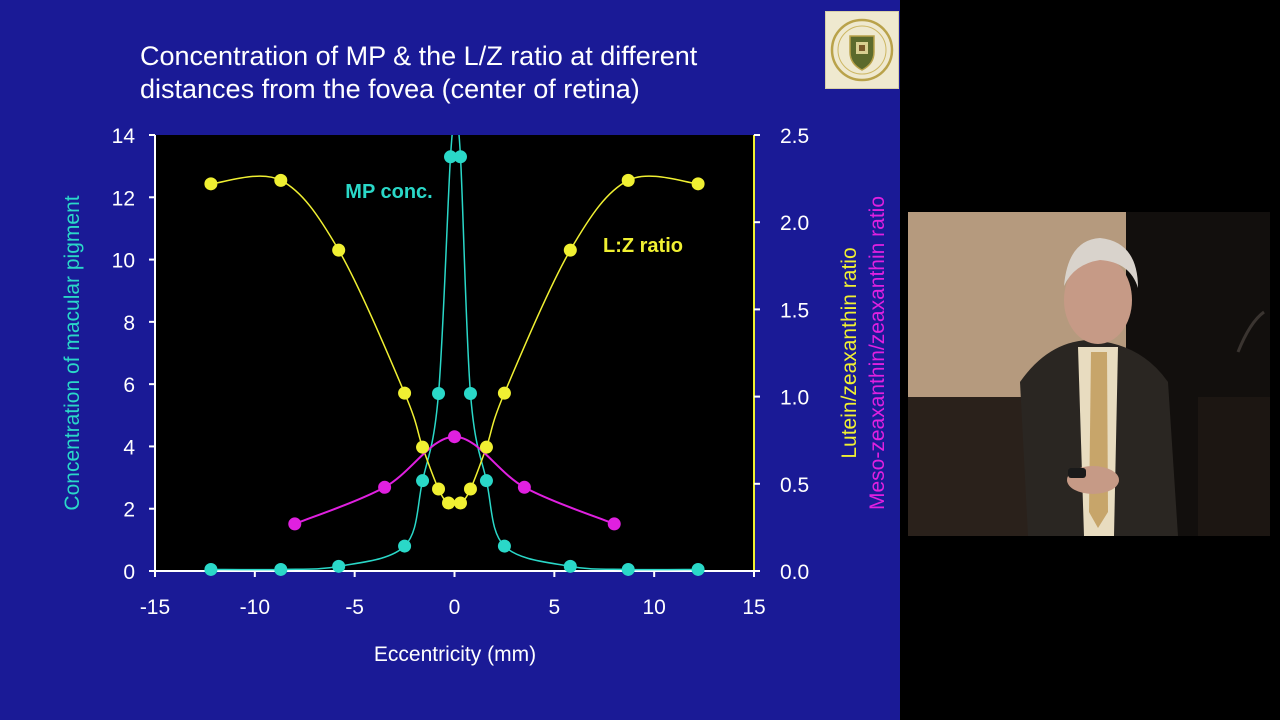 The width and height of the screenshot is (1280, 720). What do you see at coordinates (388, 192) in the screenshot?
I see `annotation-mp-concentration: MP conc.` at bounding box center [388, 192].